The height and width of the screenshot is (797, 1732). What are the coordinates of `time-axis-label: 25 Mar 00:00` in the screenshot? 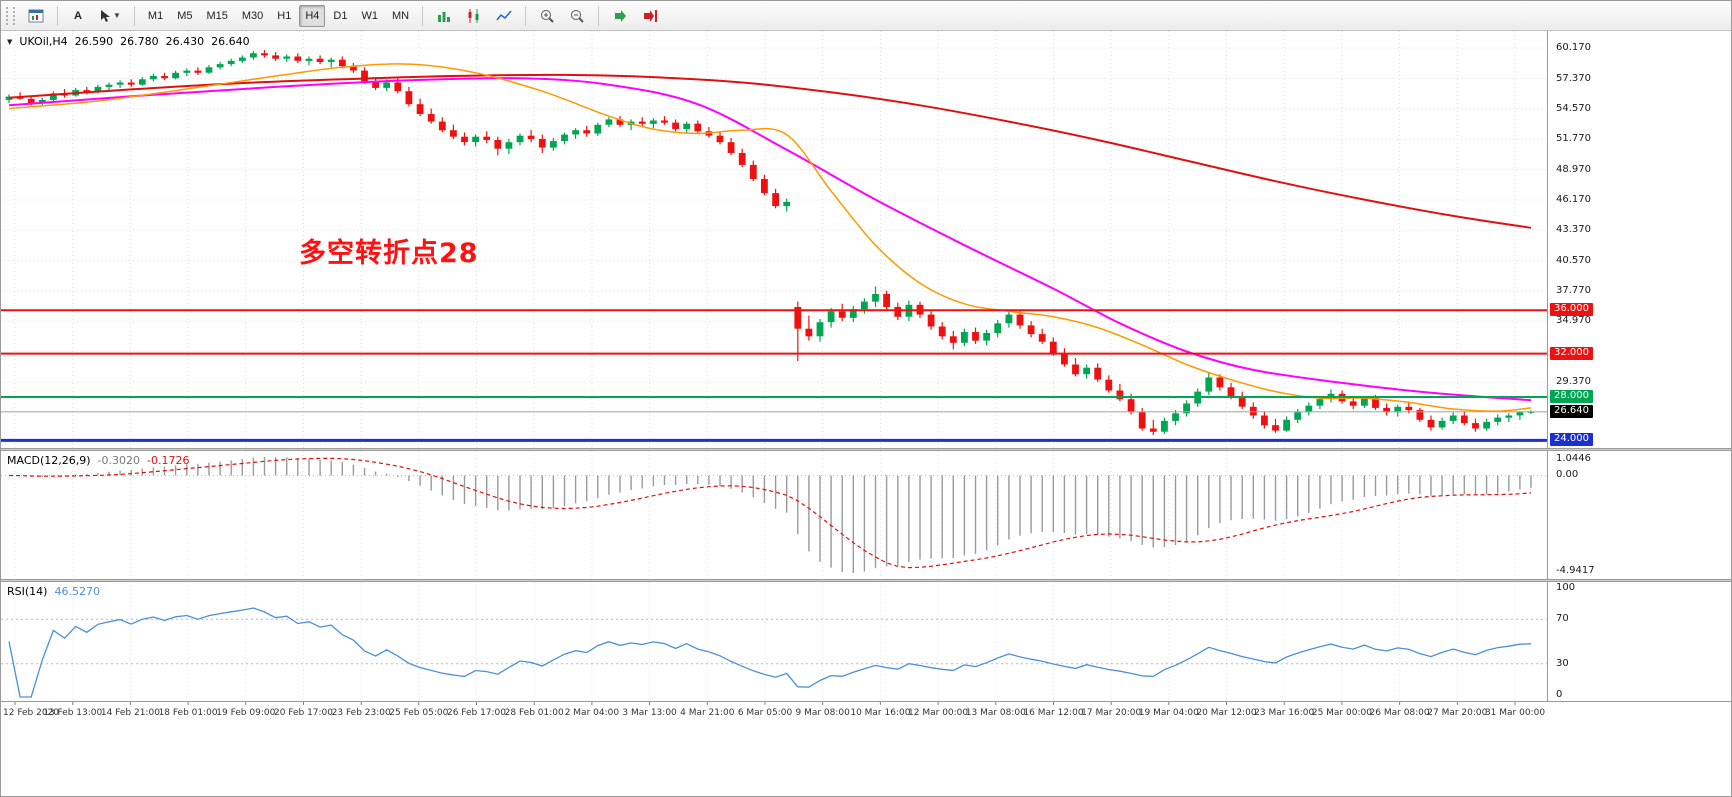 It's located at (1342, 713).